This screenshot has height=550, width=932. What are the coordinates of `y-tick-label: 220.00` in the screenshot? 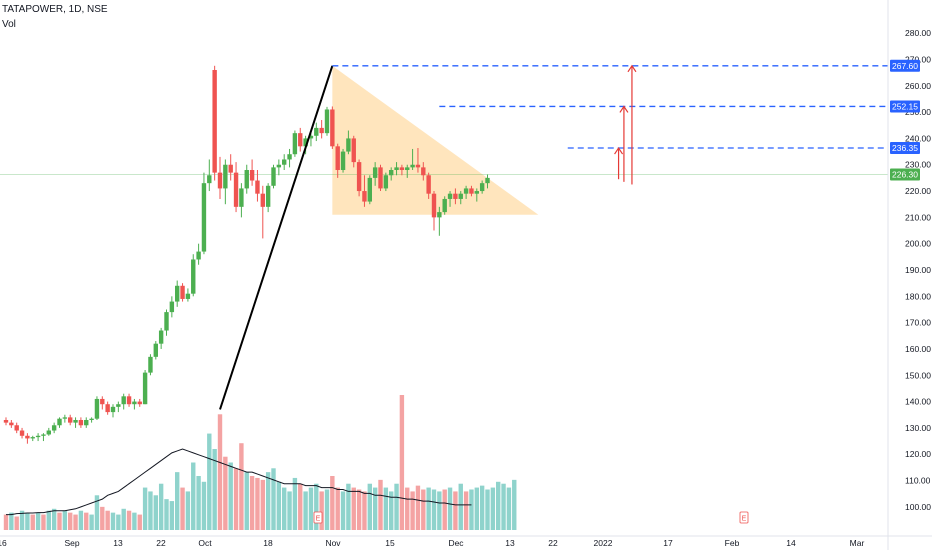 It's located at (918, 191).